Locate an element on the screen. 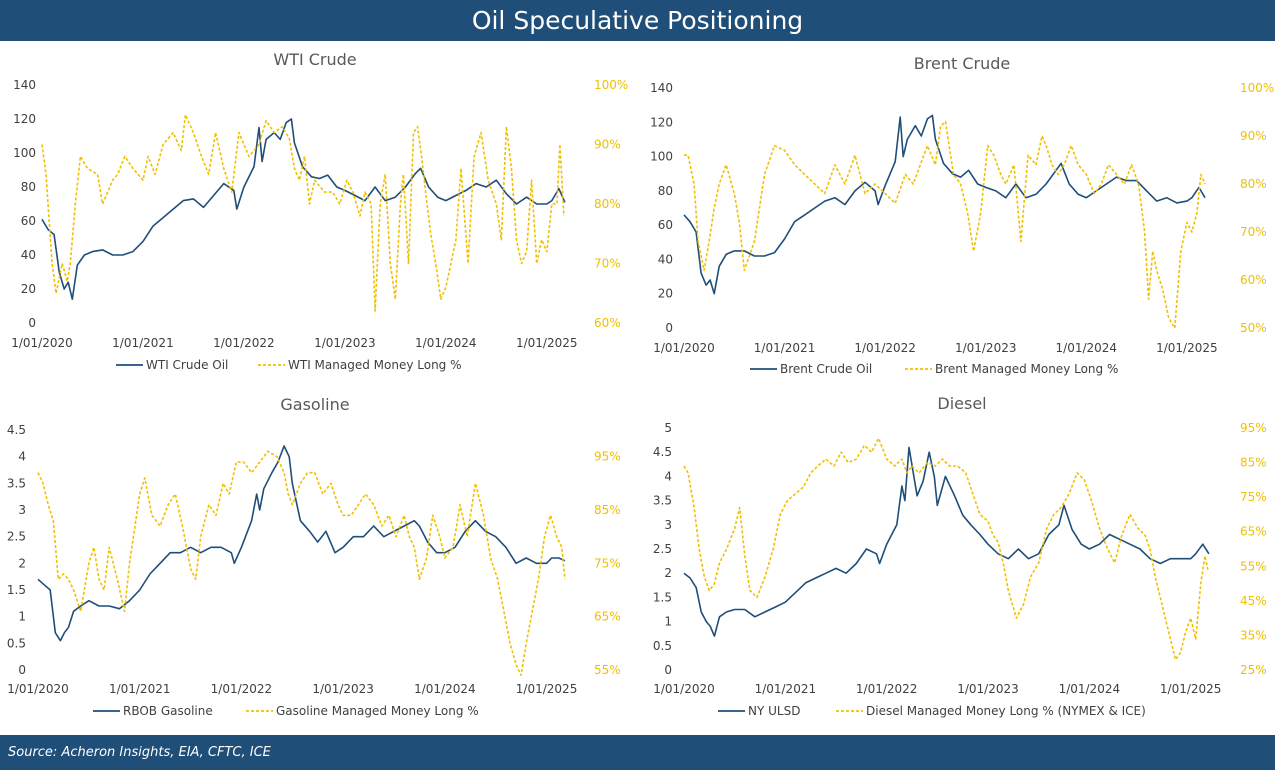 Image resolution: width=1275 pixels, height=770 pixels. gasoline-left-tick-label: 4 is located at coordinates (22, 457).